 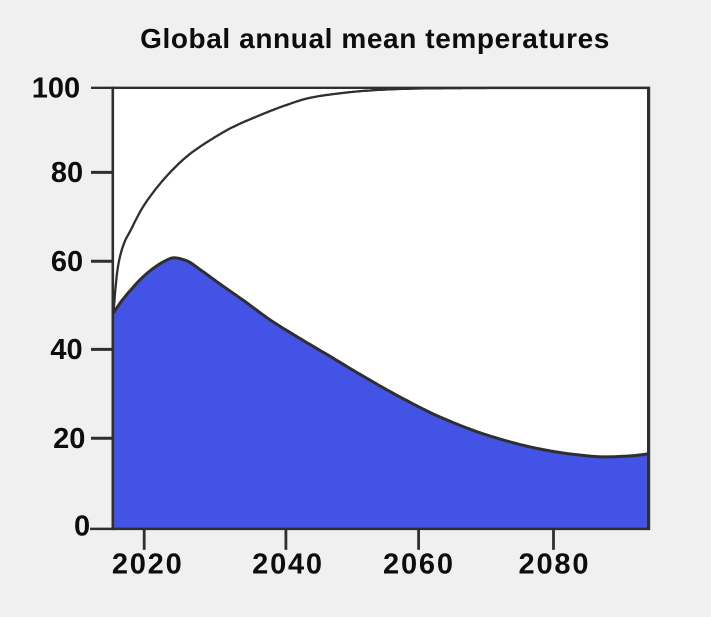 What do you see at coordinates (555, 565) in the screenshot?
I see `svg-text: 2080` at bounding box center [555, 565].